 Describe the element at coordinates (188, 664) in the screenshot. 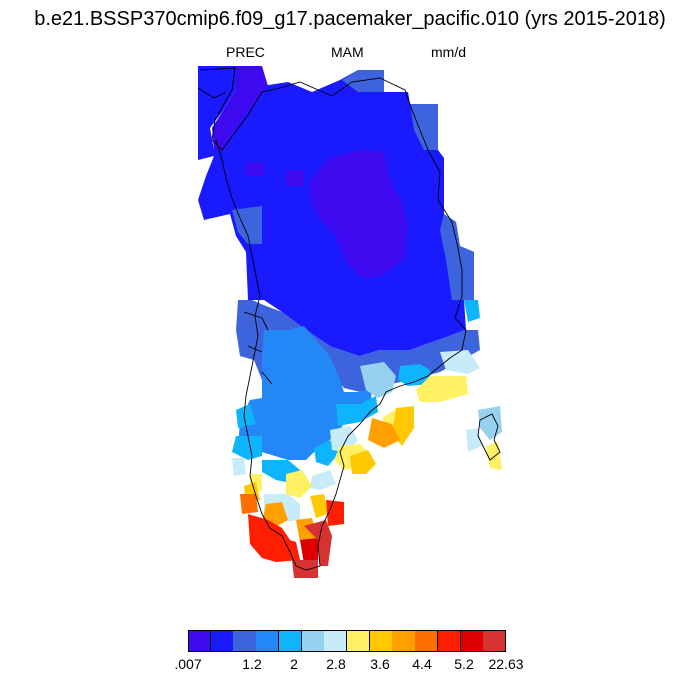

I see `colorbar-tick-label: .007` at that location.